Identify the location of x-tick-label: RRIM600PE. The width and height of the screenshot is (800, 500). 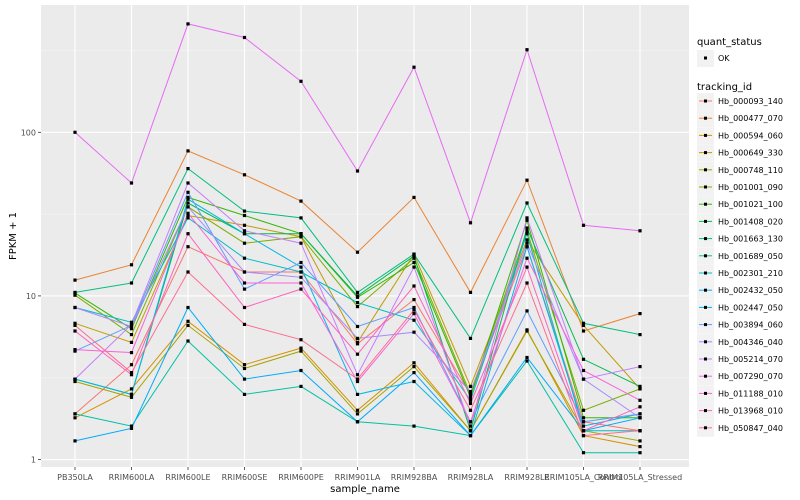
(301, 477).